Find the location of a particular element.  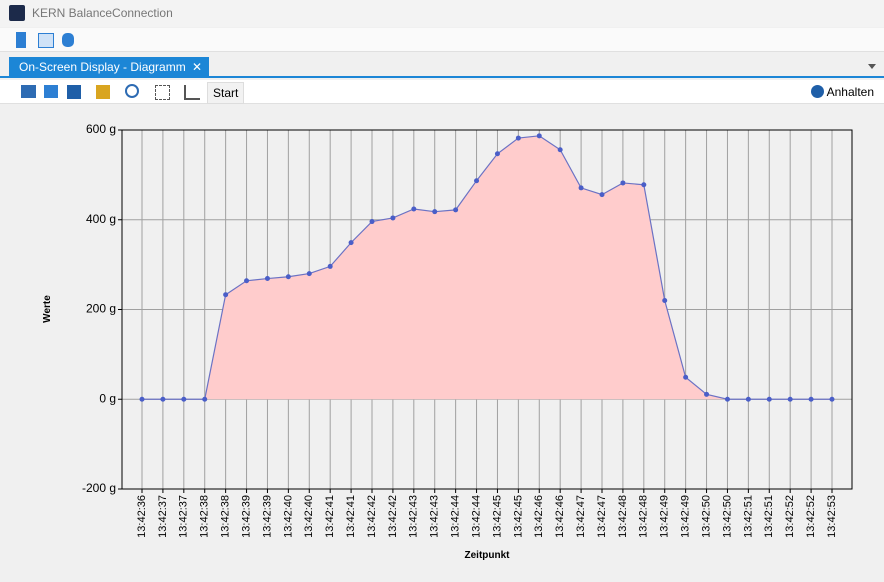

upload-button is located at coordinates (21, 40).